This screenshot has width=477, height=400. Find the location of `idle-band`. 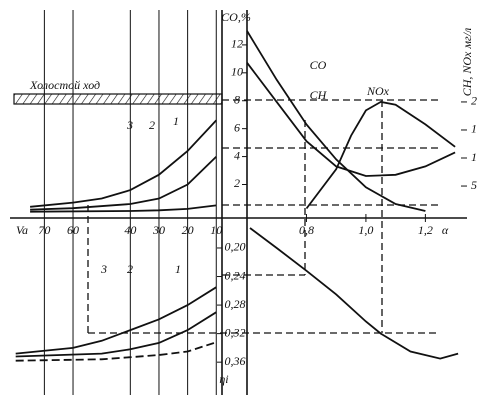

idle-band is located at coordinates (118, 99).